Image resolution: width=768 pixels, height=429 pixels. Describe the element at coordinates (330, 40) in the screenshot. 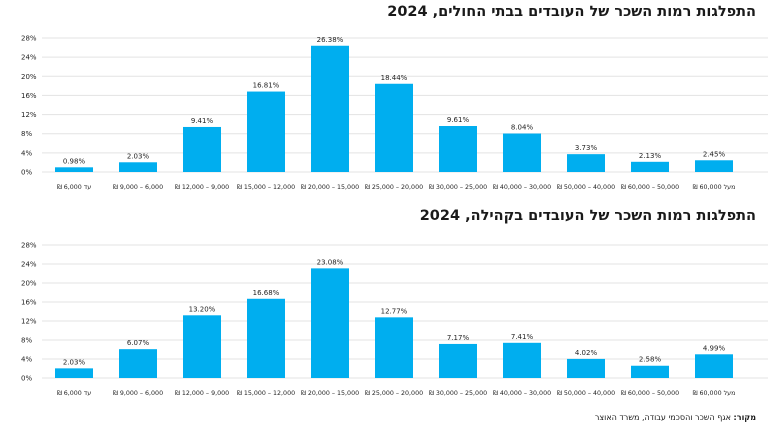

I see `data-label: 26.38%` at that location.